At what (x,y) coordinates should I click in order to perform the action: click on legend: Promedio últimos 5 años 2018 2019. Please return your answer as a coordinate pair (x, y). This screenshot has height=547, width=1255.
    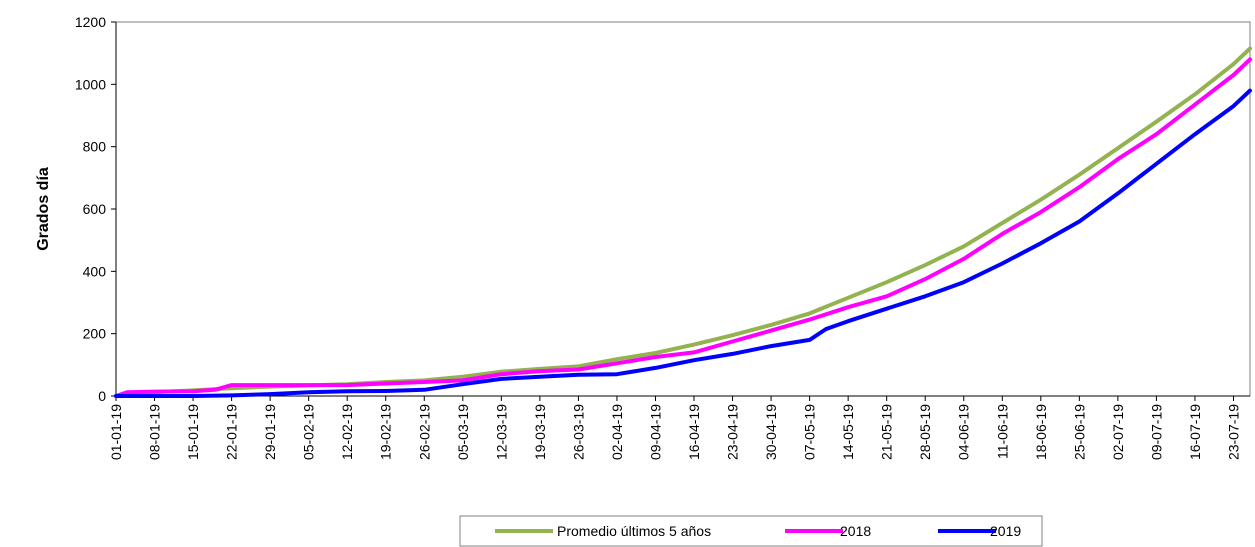
    Looking at the image, I should click on (751, 531).